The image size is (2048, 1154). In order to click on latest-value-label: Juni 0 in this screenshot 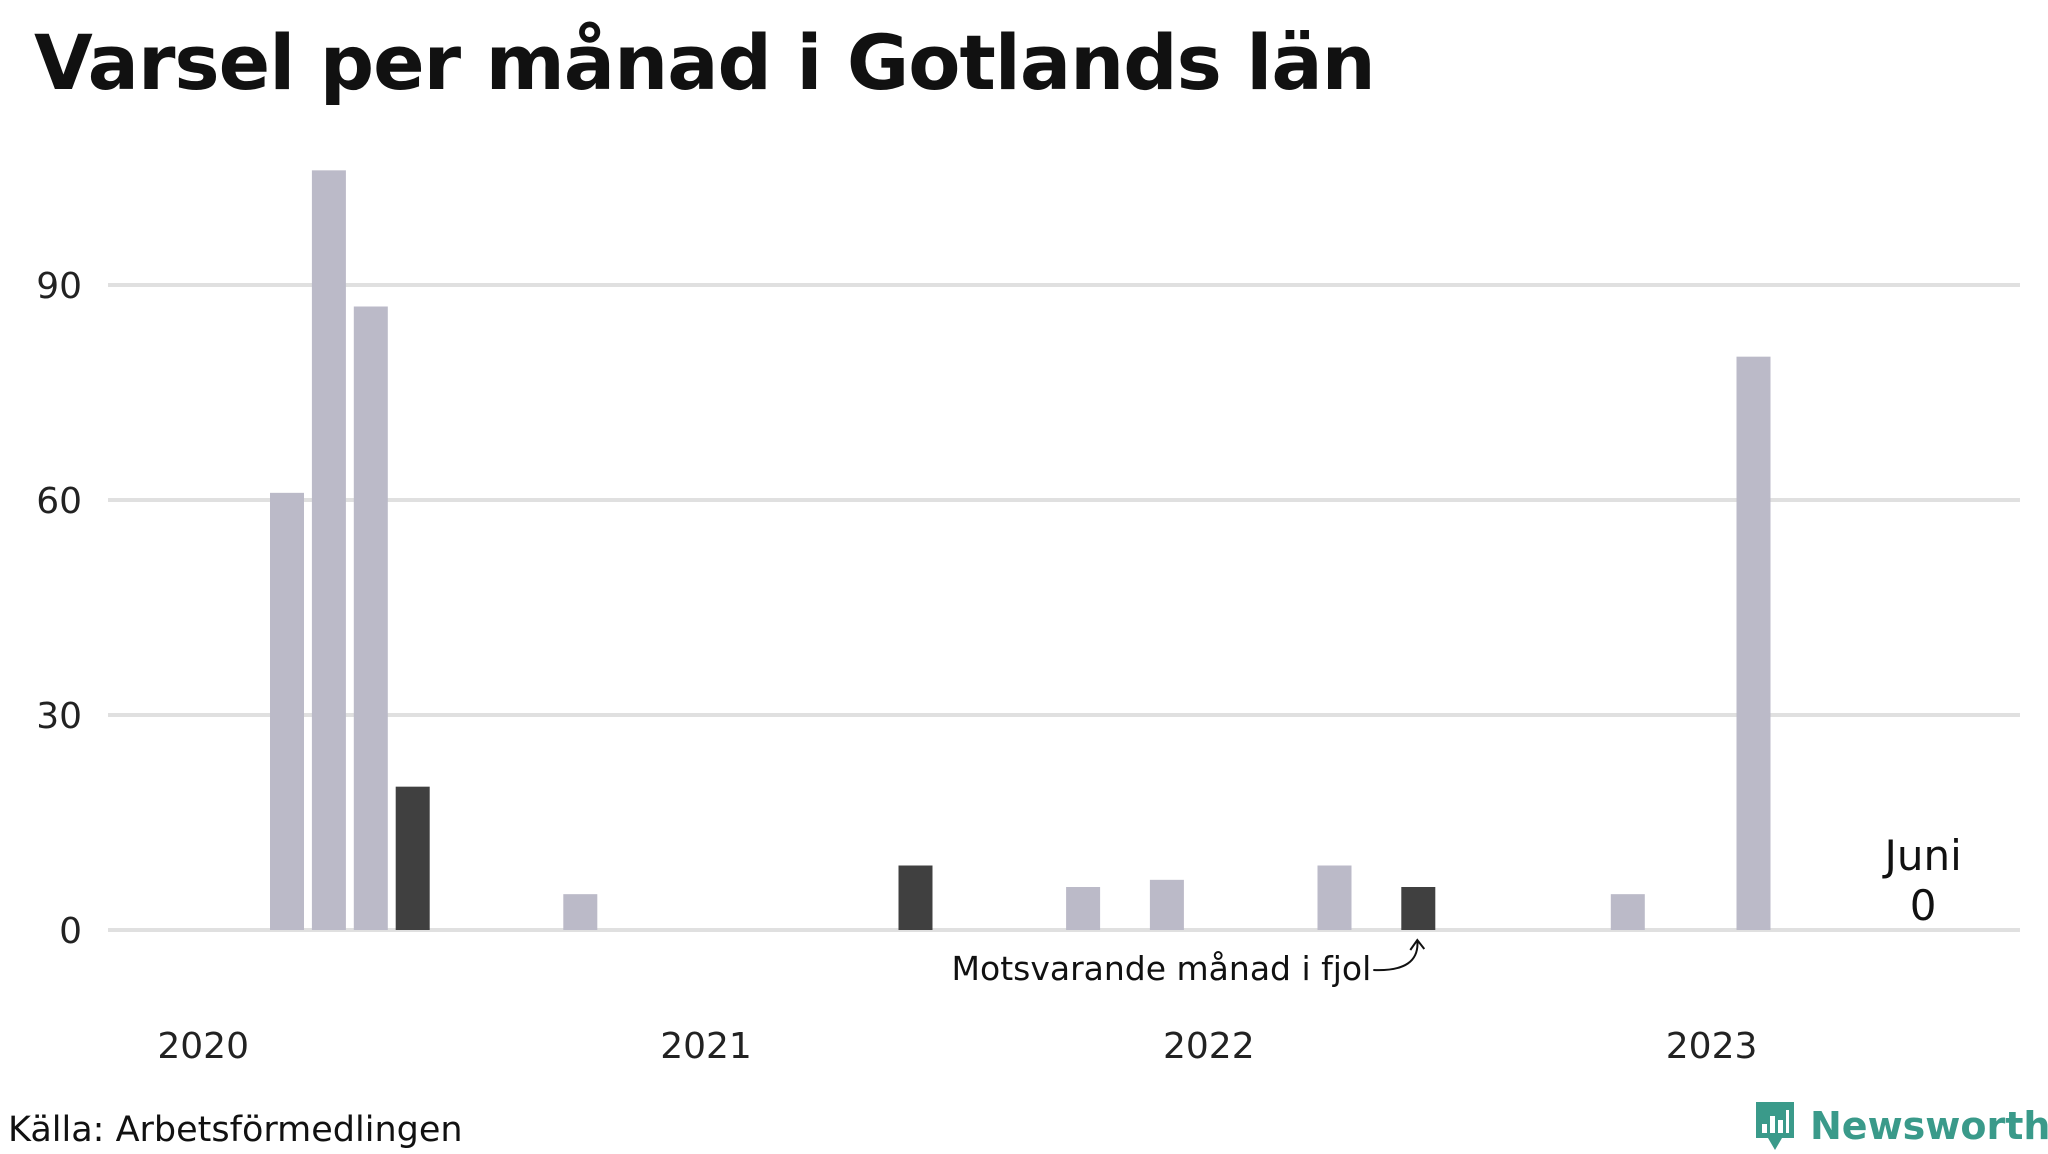, I will do `click(1921, 880)`.